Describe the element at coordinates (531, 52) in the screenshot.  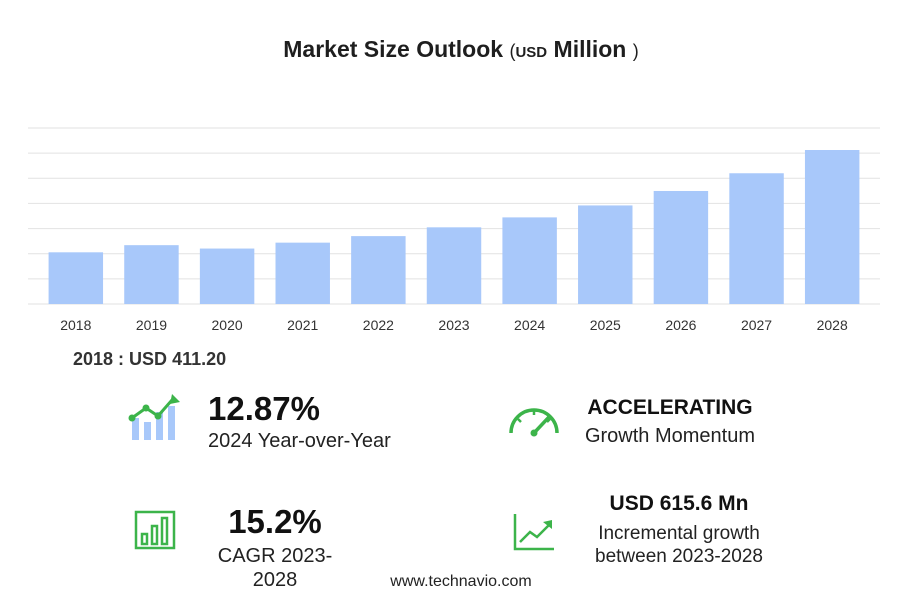
I see `title-unit-prefix: USD` at that location.